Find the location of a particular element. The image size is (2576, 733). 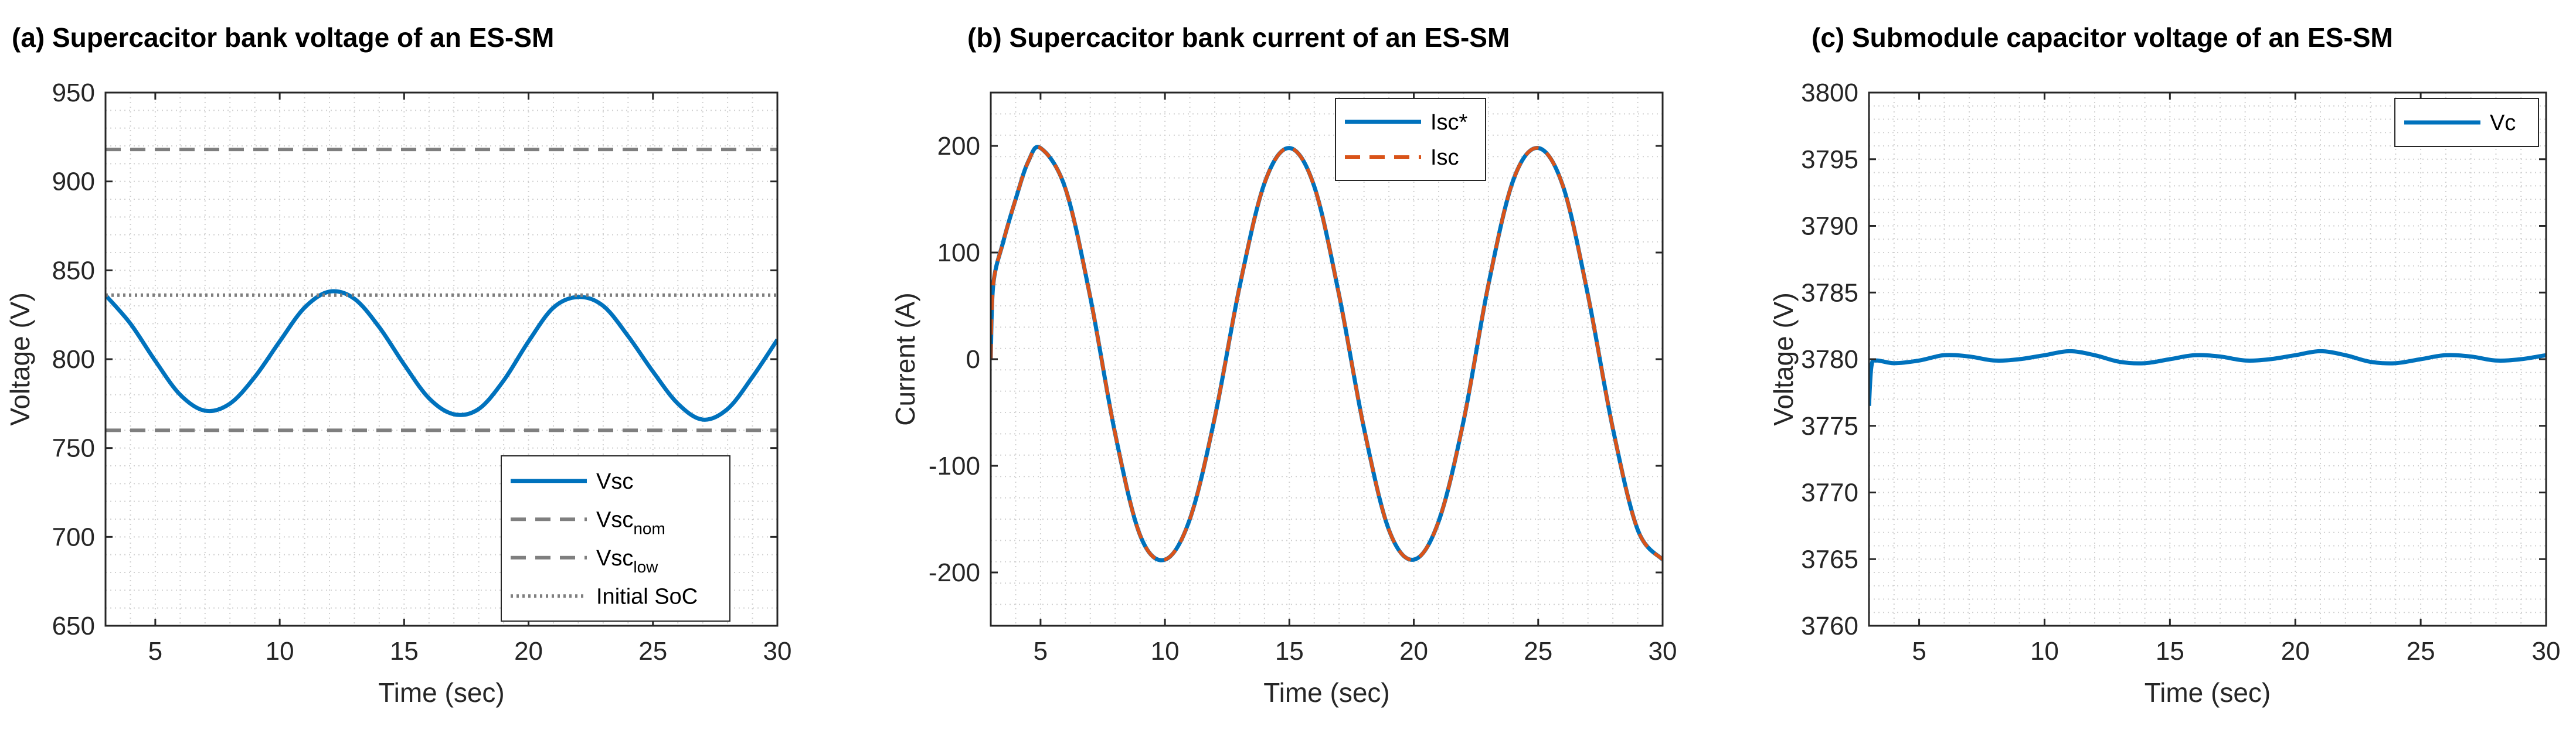

series-line-vc is located at coordinates (2208, 377).